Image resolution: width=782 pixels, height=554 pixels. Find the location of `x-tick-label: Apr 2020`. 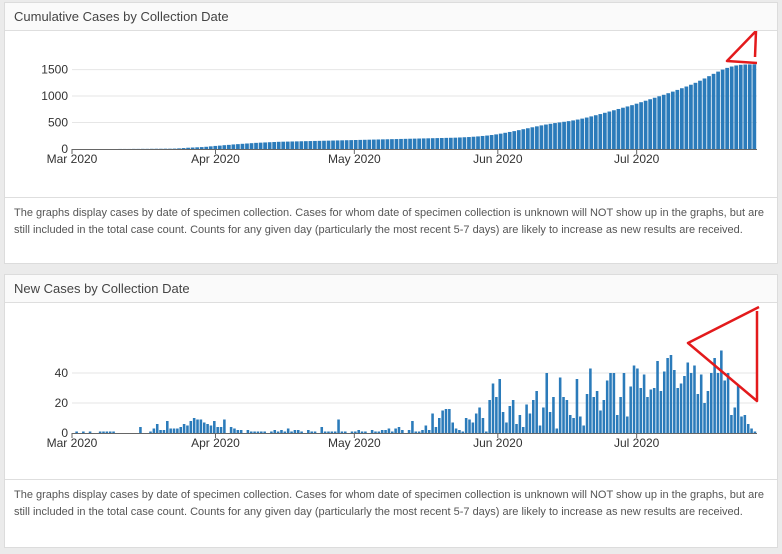

x-tick-label: Apr 2020 is located at coordinates (215, 443).